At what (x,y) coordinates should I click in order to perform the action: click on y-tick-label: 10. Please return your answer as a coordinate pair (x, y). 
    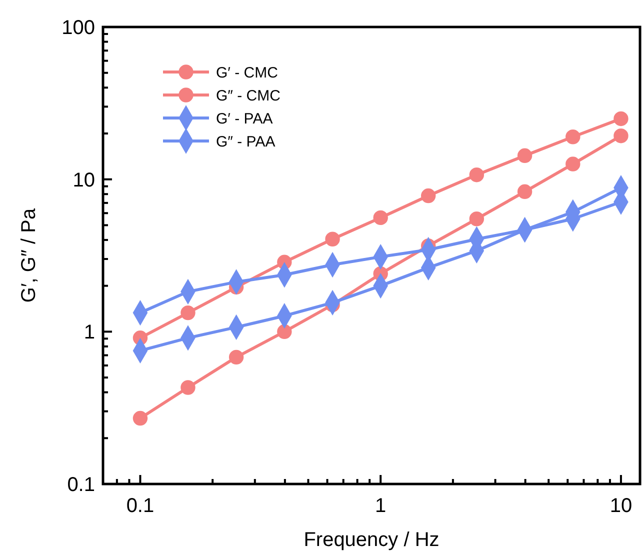
    Looking at the image, I should click on (83, 180).